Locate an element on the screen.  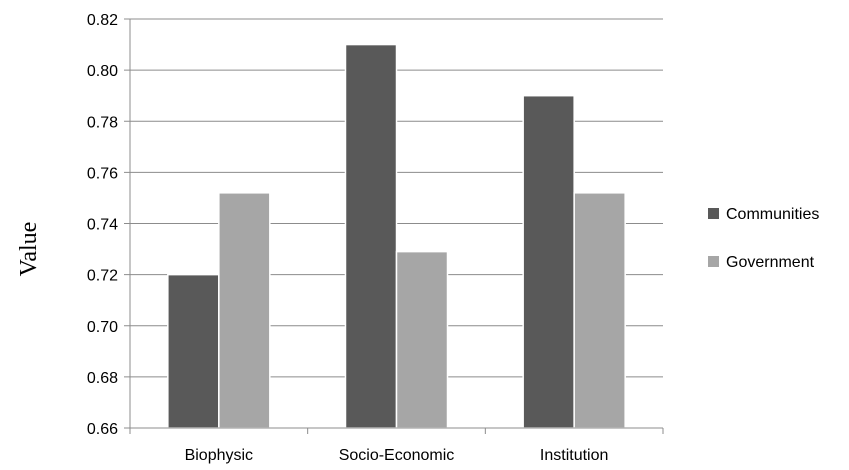
legend: Communities Government is located at coordinates (763, 238).